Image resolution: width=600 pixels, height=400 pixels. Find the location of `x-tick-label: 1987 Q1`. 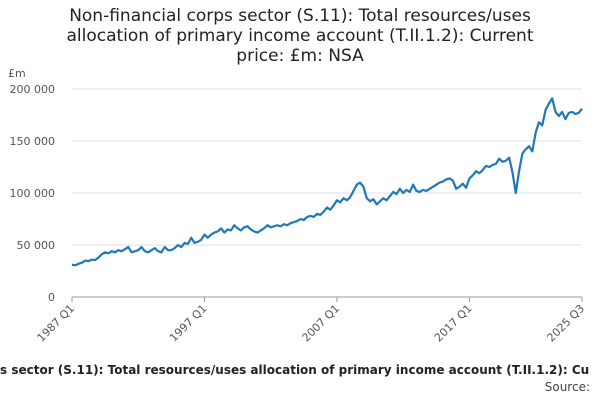

x-tick-label: 1987 Q1 is located at coordinates (56, 323).